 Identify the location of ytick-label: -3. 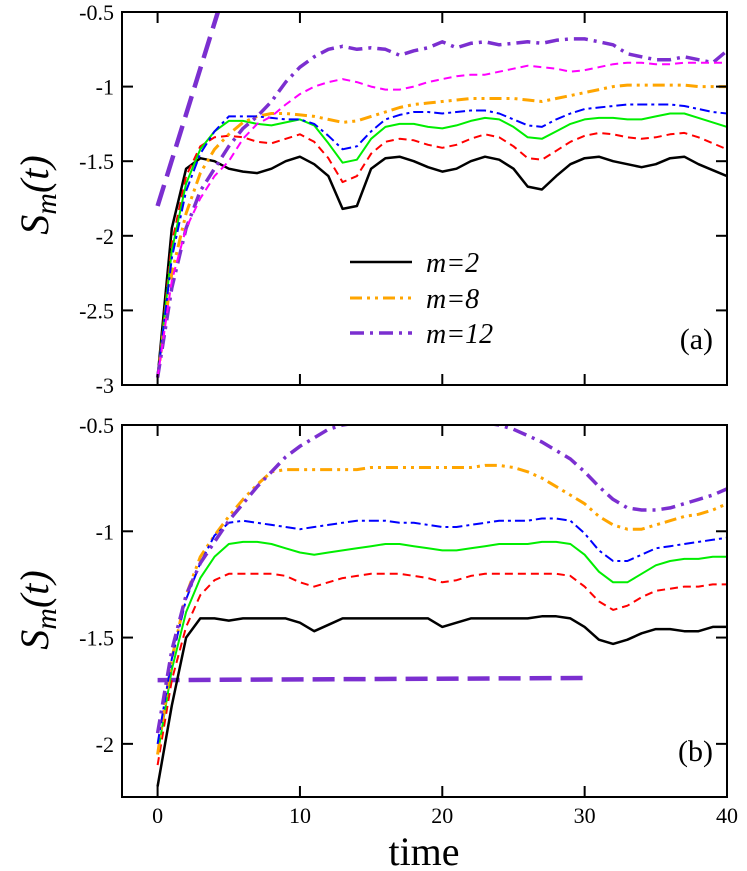
(105, 385).